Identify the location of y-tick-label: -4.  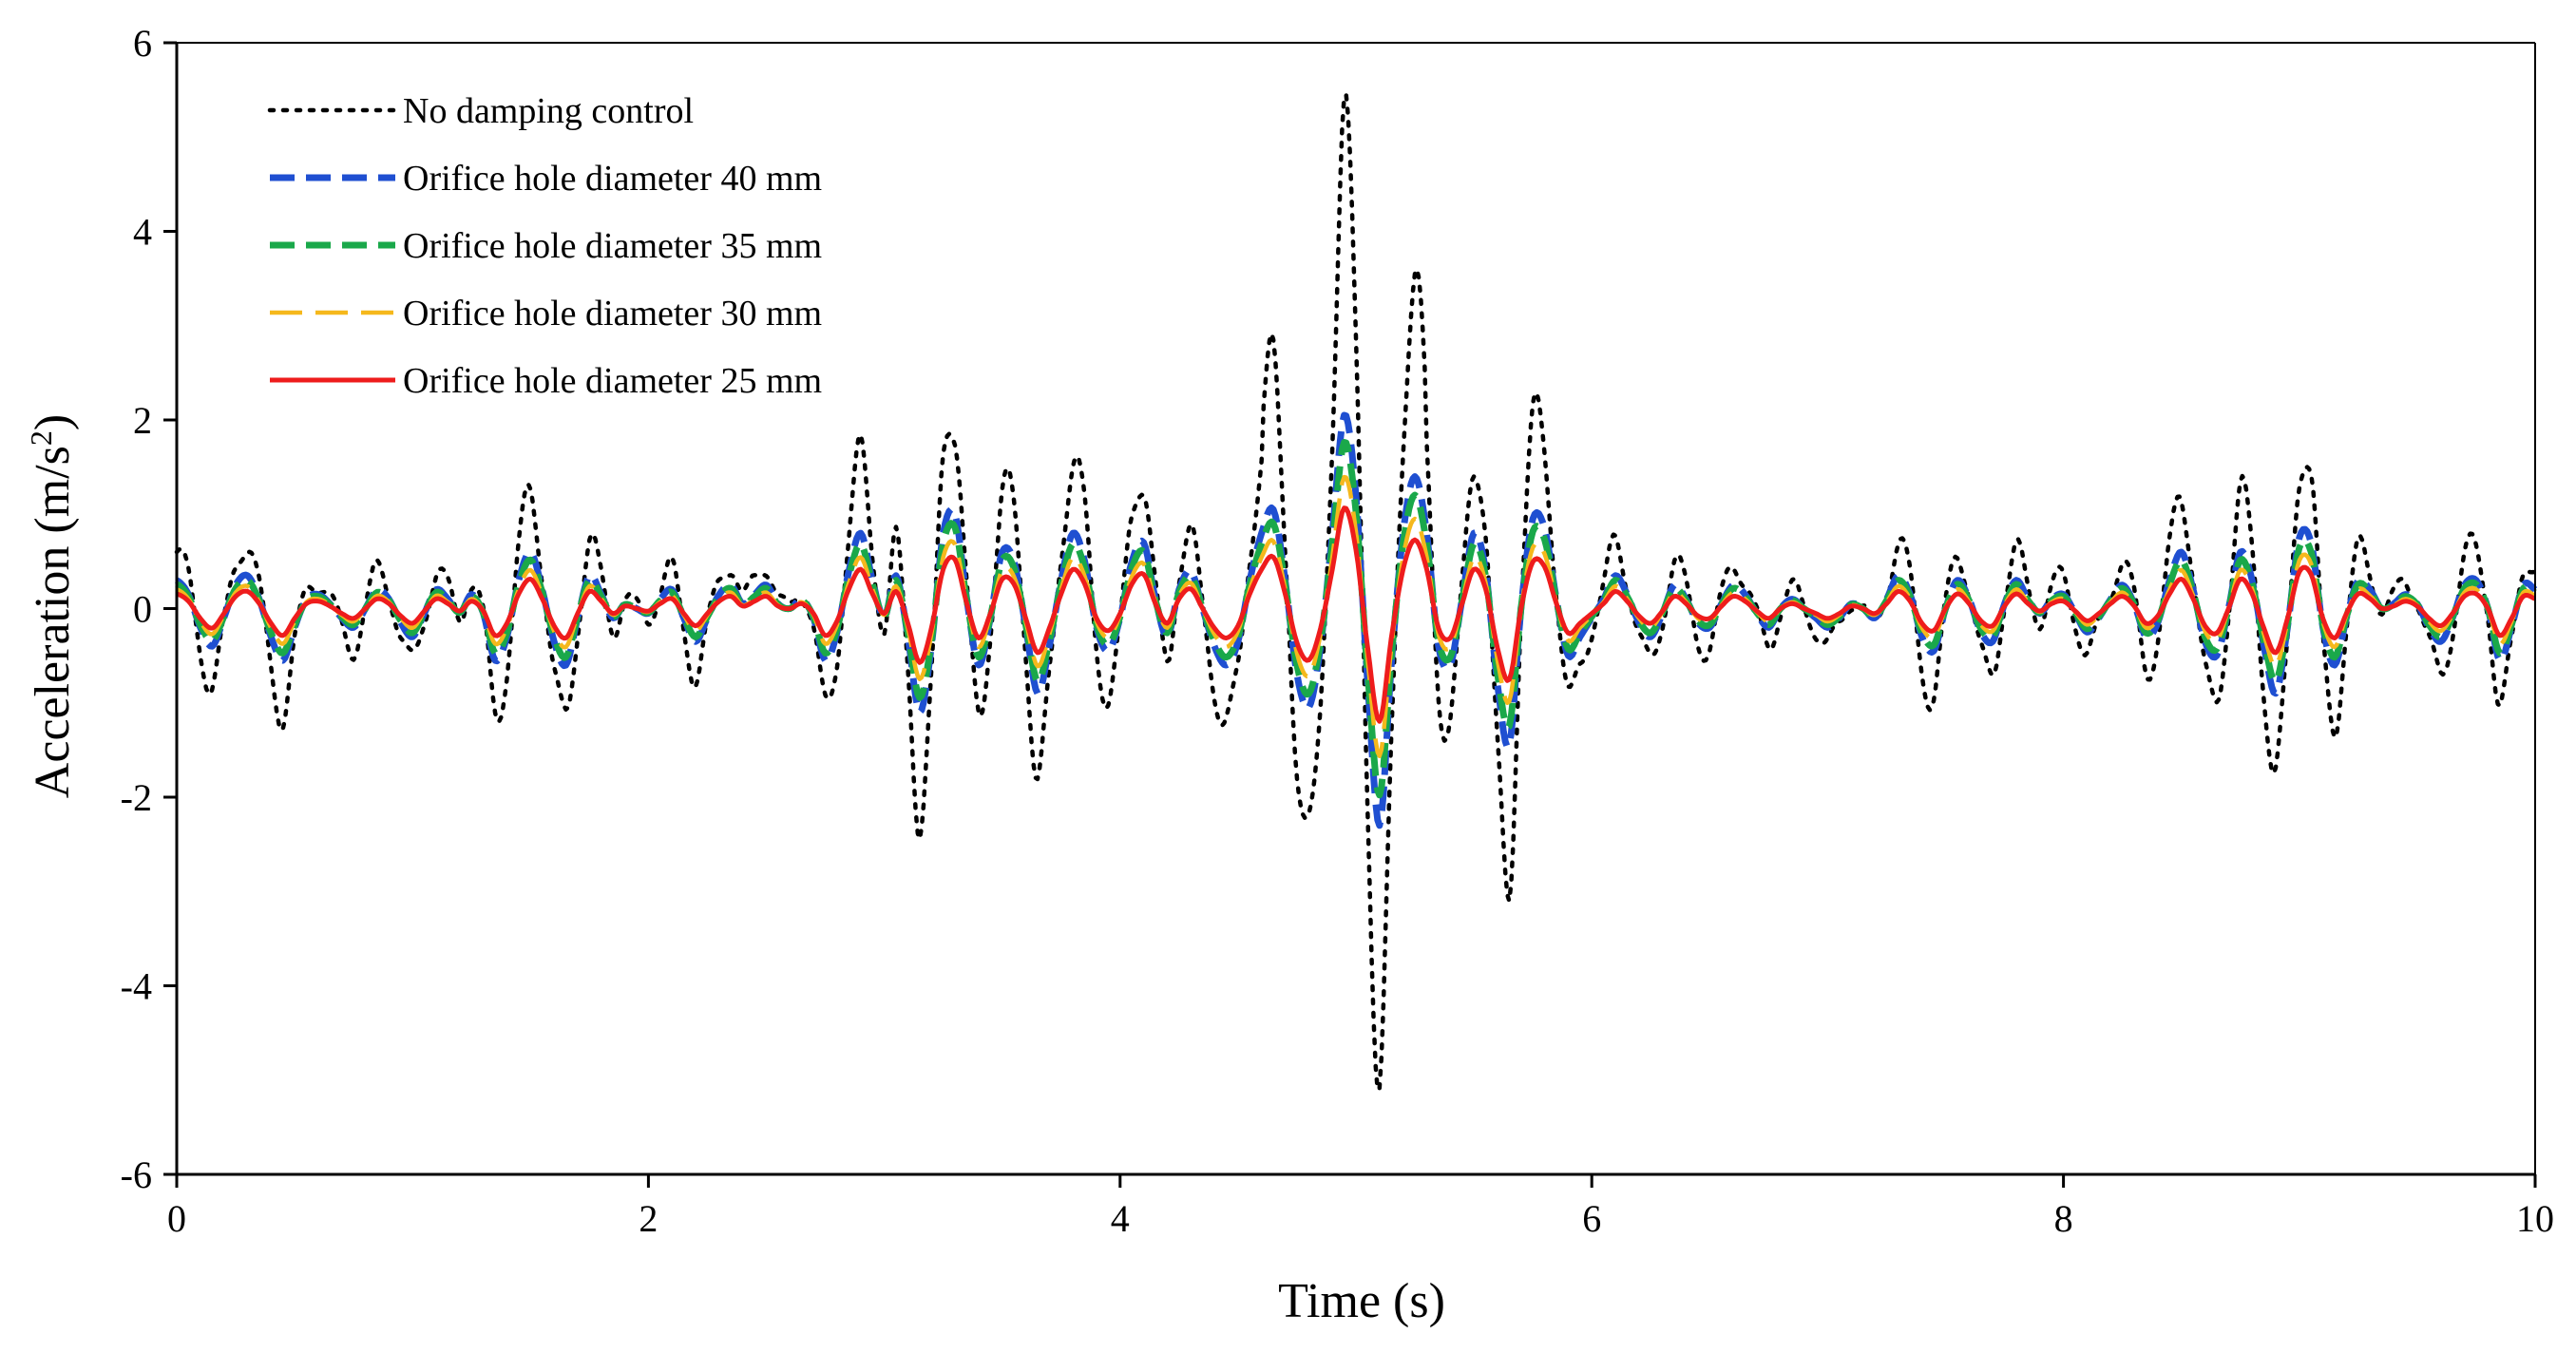
(136, 986).